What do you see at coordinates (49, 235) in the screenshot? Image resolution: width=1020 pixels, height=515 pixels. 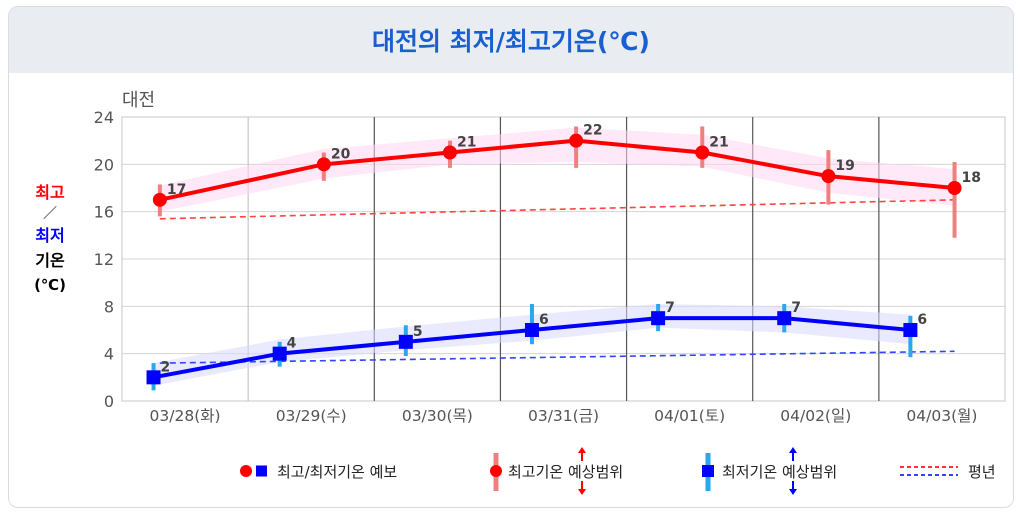 I see `y-label-min: 최저` at bounding box center [49, 235].